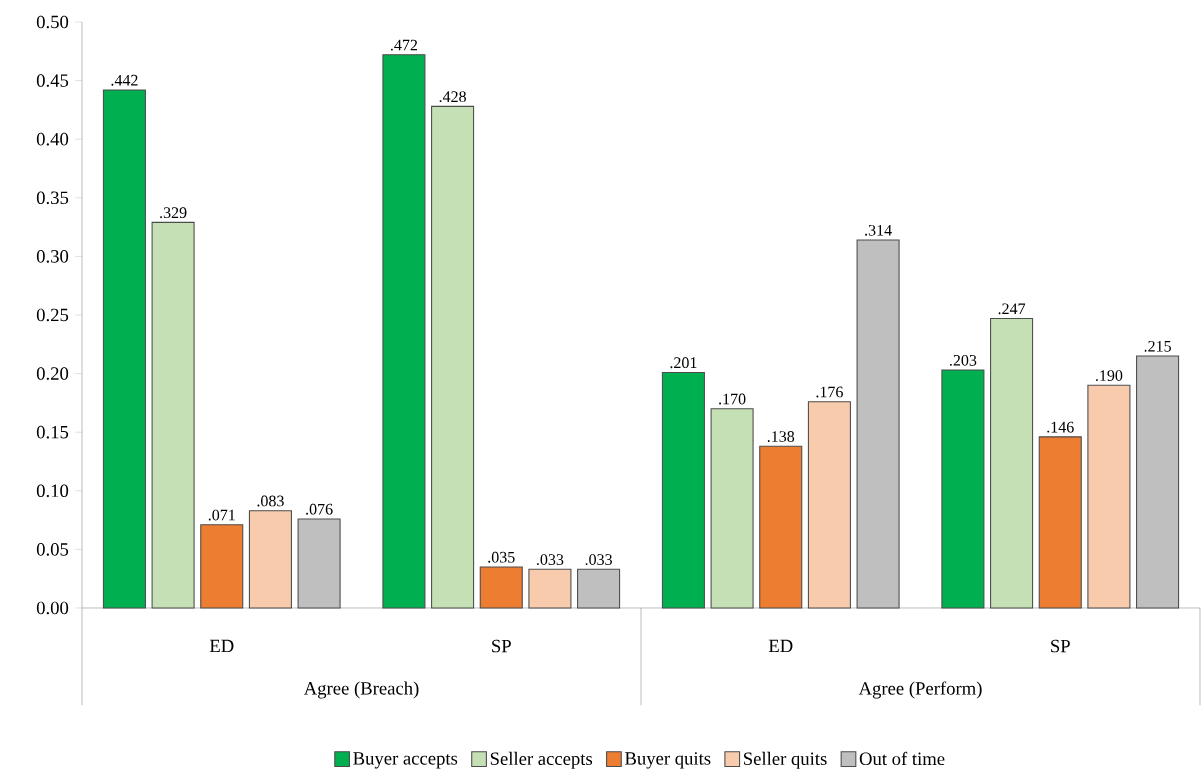 This screenshot has width=1204, height=773. I want to click on data-label: .076, so click(319, 509).